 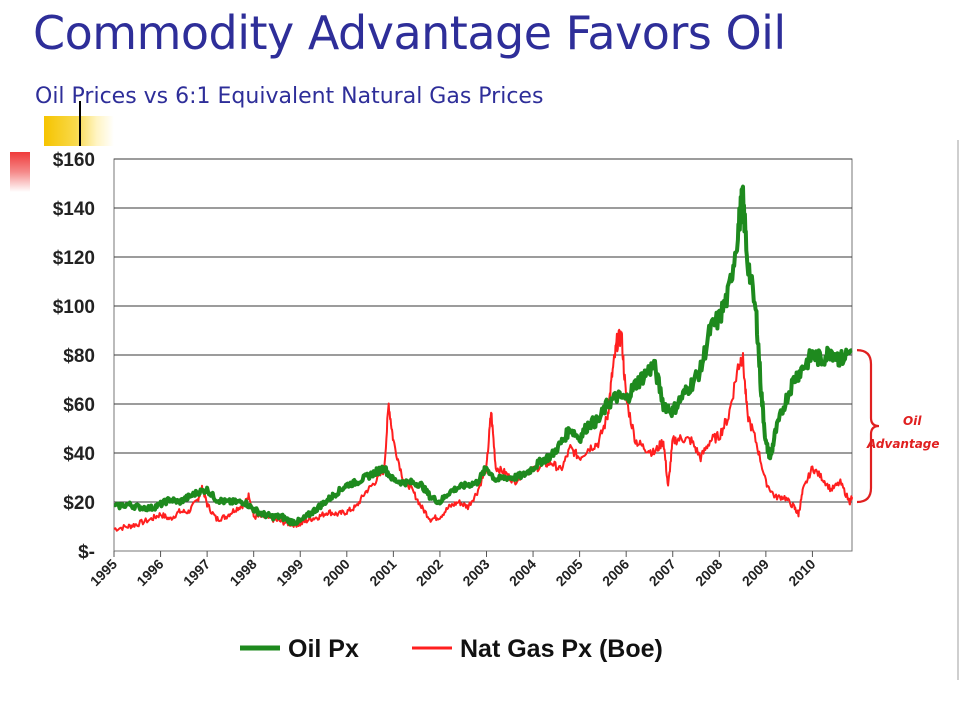 What do you see at coordinates (74, 307) in the screenshot?
I see `y-tick-label: $100` at bounding box center [74, 307].